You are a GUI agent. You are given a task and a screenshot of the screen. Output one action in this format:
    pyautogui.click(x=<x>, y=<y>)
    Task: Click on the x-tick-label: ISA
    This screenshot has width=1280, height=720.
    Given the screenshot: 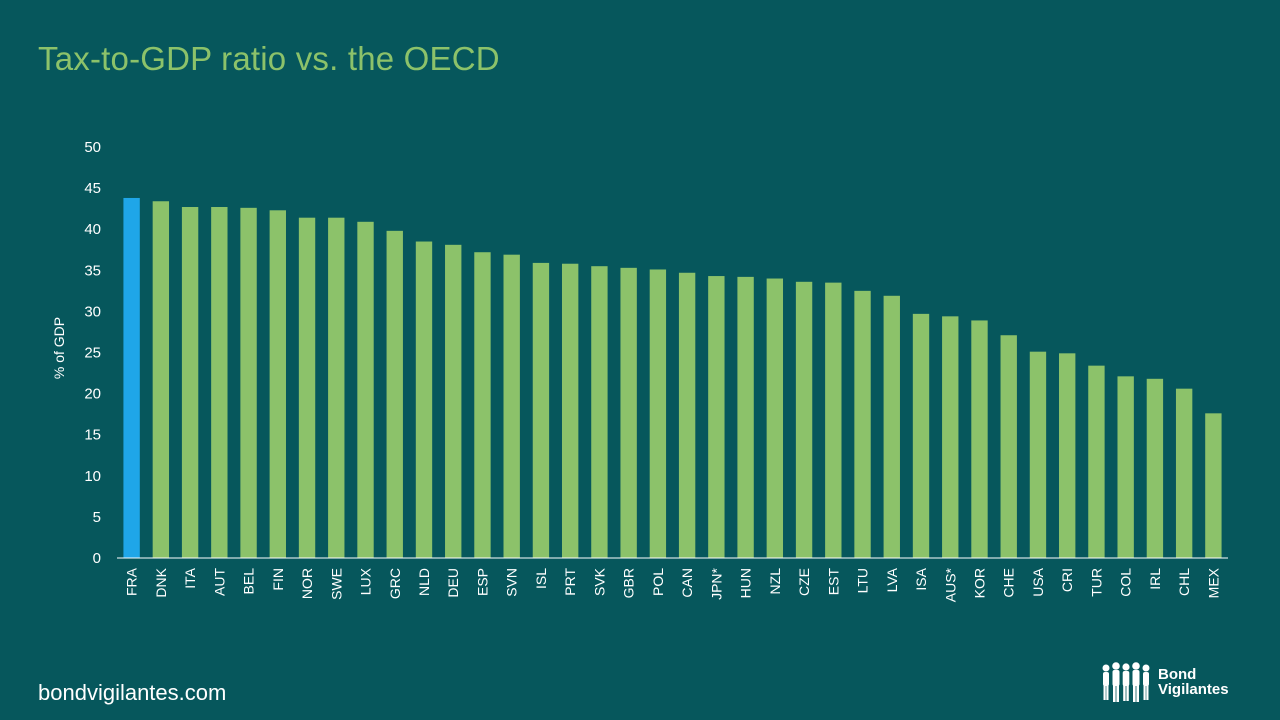 What is the action you would take?
    pyautogui.click(x=921, y=578)
    